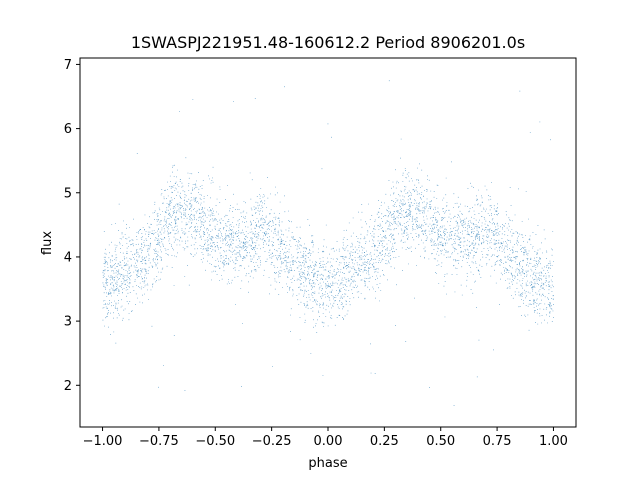 The width and height of the screenshot is (640, 480). Describe the element at coordinates (68, 322) in the screenshot. I see `y-tick-label: 3` at that location.